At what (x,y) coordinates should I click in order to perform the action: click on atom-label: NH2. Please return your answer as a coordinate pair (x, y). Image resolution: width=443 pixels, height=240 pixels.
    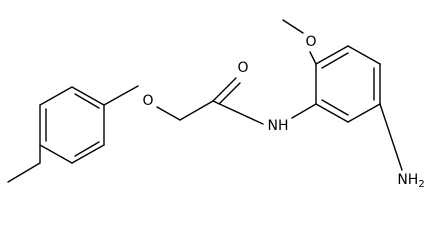
    Looking at the image, I should click on (410, 180).